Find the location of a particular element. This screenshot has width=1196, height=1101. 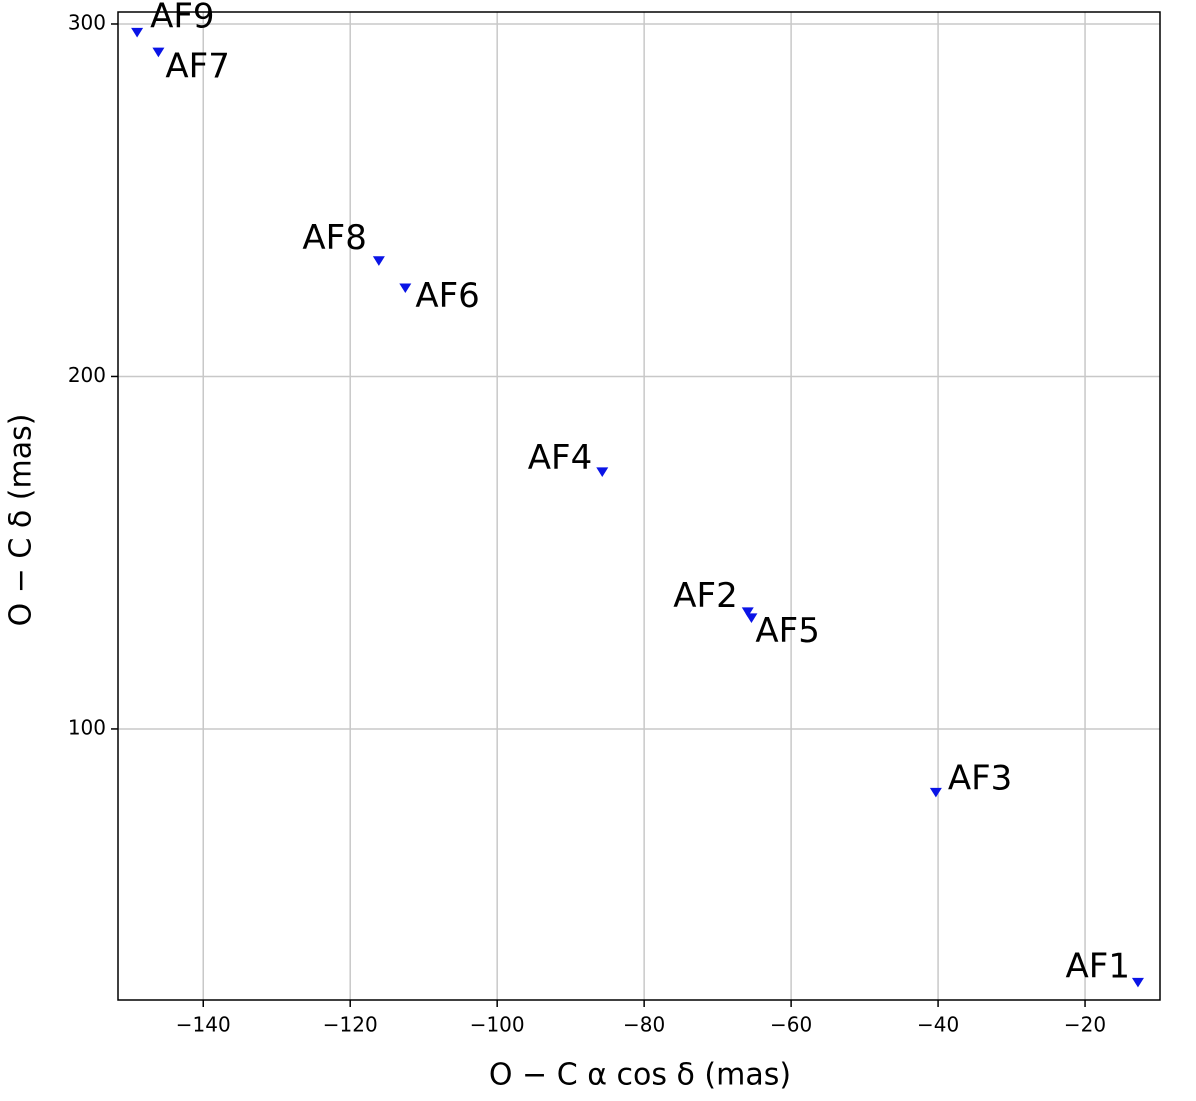

point-label: AF5 is located at coordinates (787, 631).